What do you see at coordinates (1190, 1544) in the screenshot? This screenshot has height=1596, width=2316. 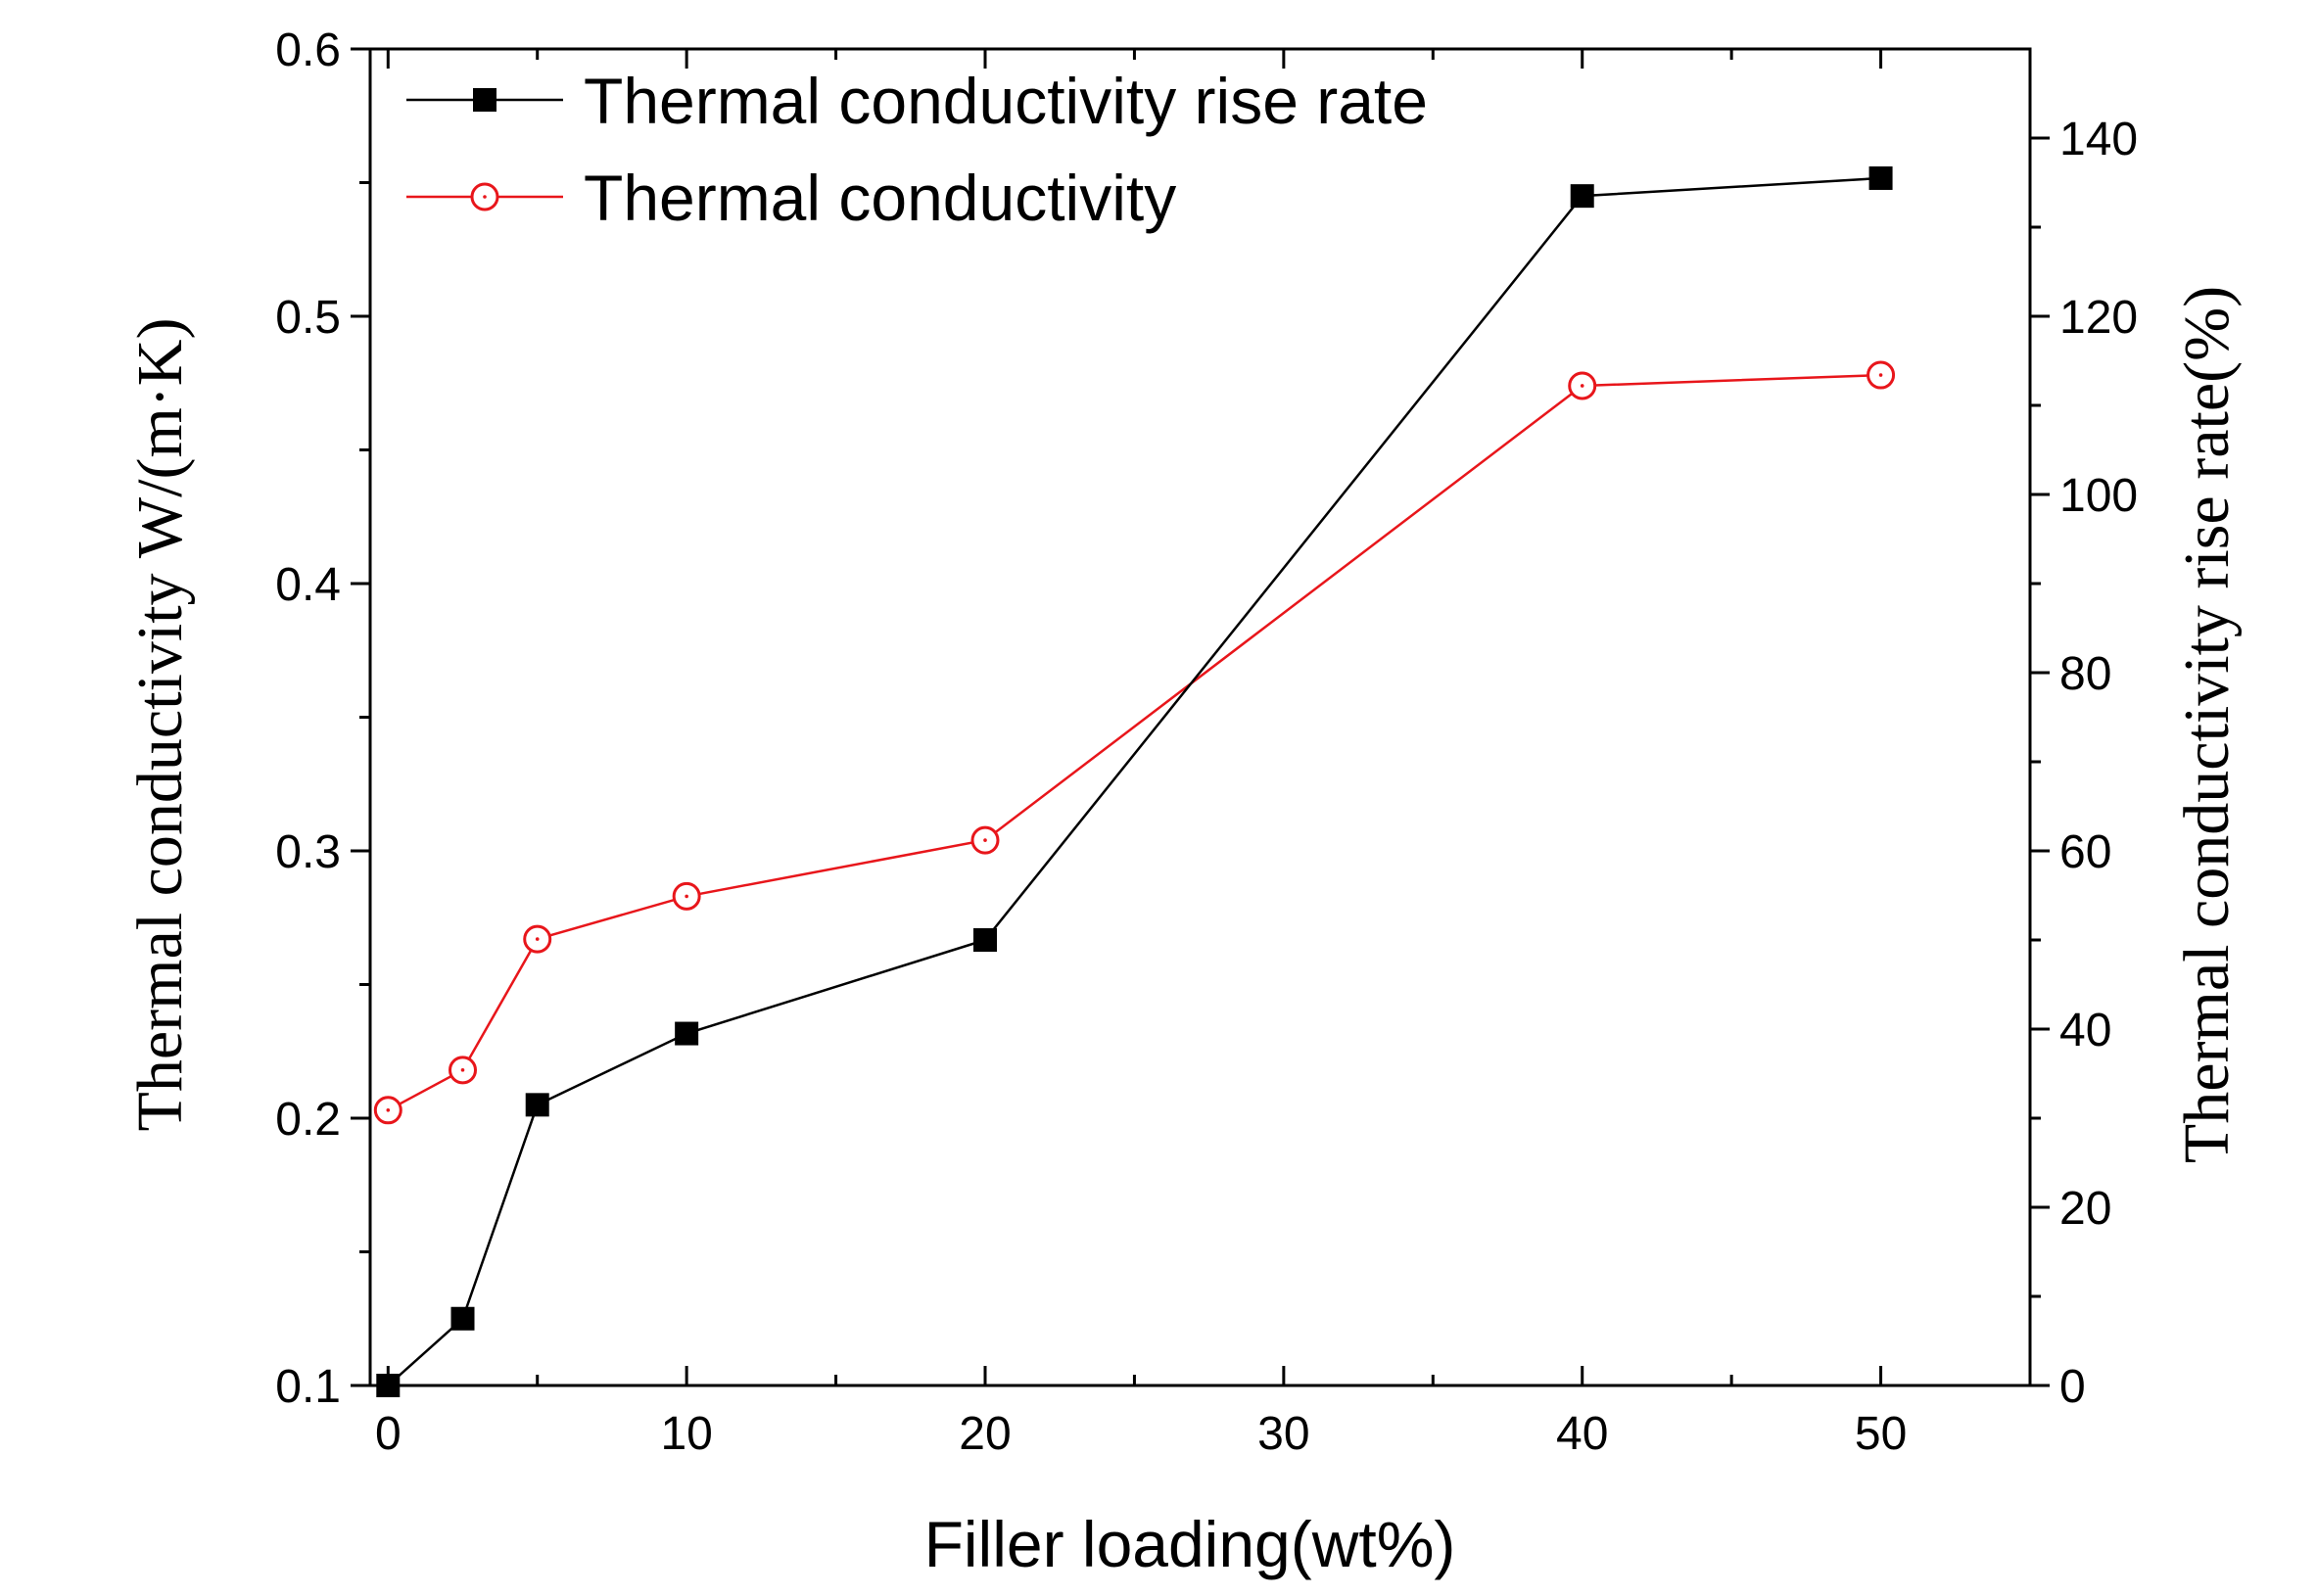 I see `x-axis-title: Filler loading(wt%)` at bounding box center [1190, 1544].